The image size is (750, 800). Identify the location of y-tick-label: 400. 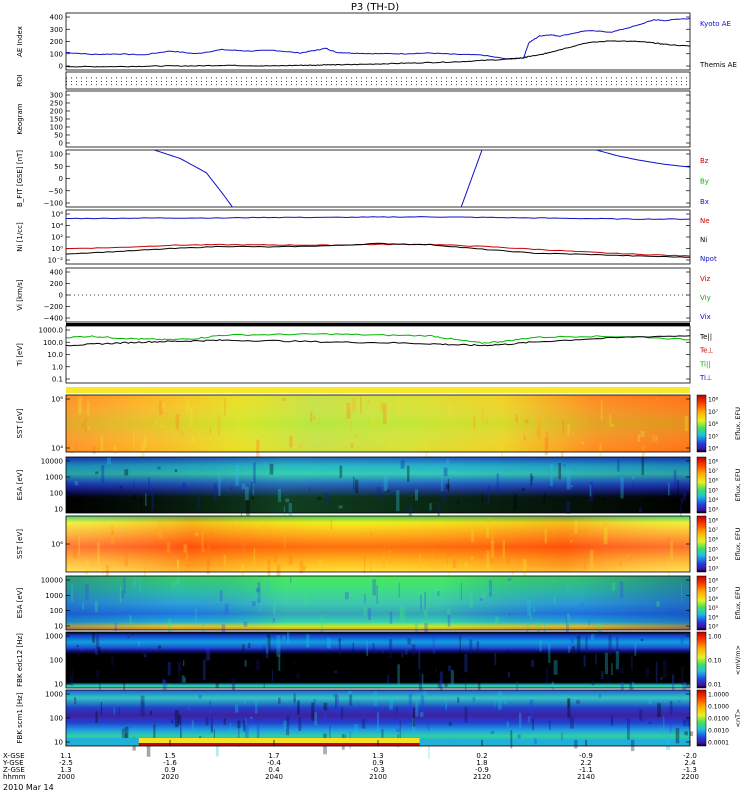
(56, 273).